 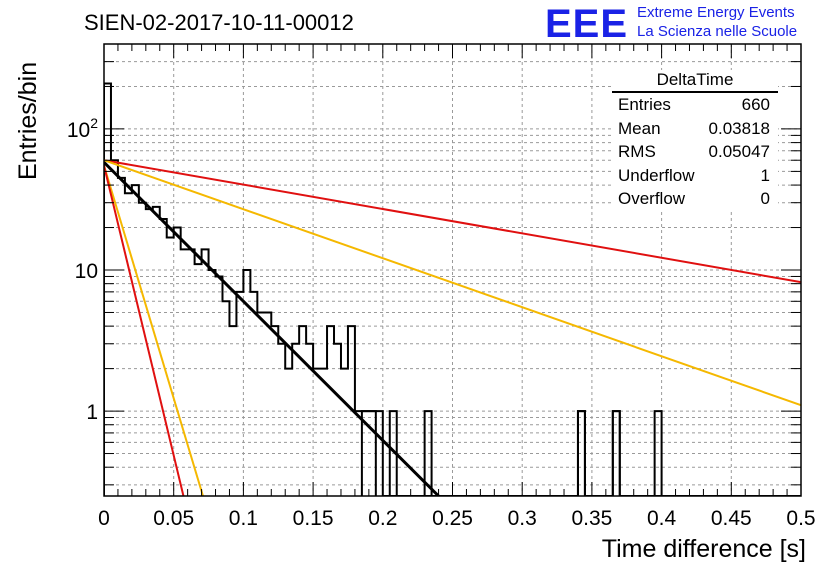 I want to click on logo-subtitle-2: La Scienza nelle Scuole, so click(x=717, y=31).